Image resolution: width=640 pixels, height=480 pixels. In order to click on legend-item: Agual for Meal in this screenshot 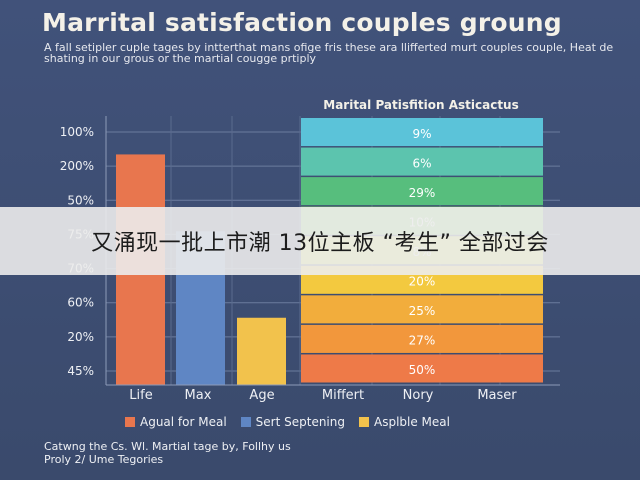, I will do `click(176, 422)`.